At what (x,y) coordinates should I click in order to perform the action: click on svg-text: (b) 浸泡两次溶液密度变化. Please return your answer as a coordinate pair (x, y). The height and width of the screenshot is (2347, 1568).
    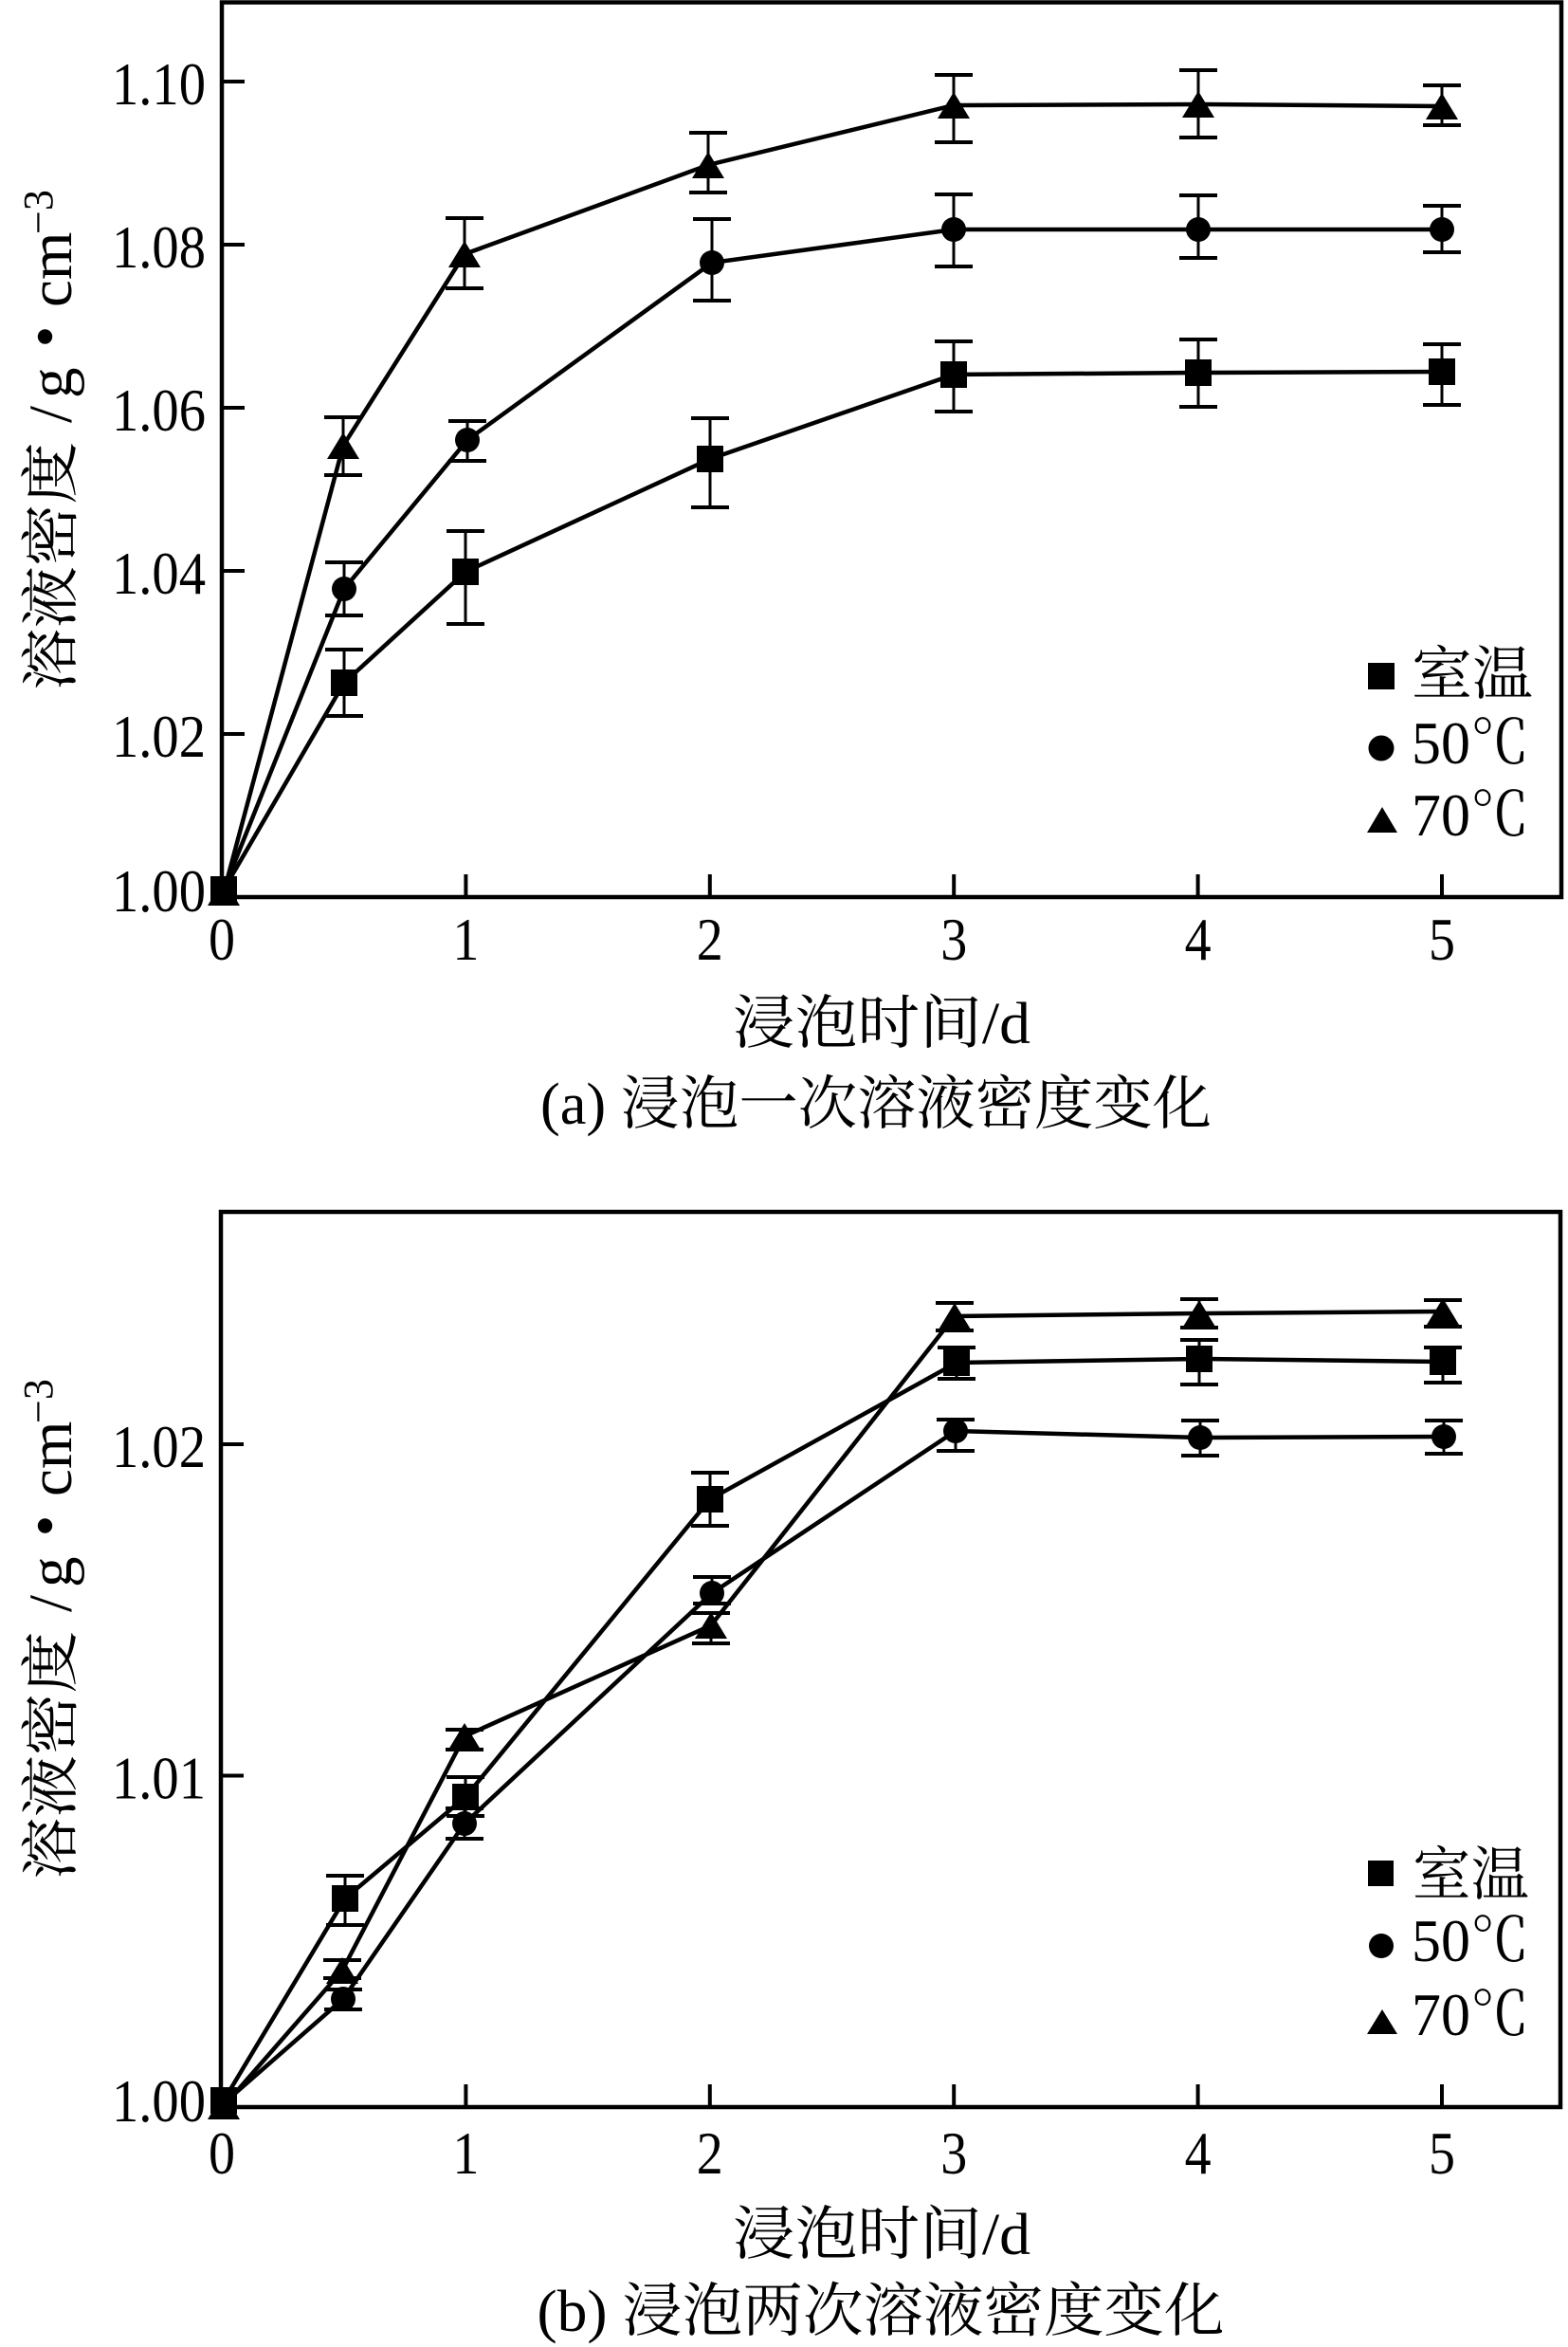
    Looking at the image, I should click on (881, 2305).